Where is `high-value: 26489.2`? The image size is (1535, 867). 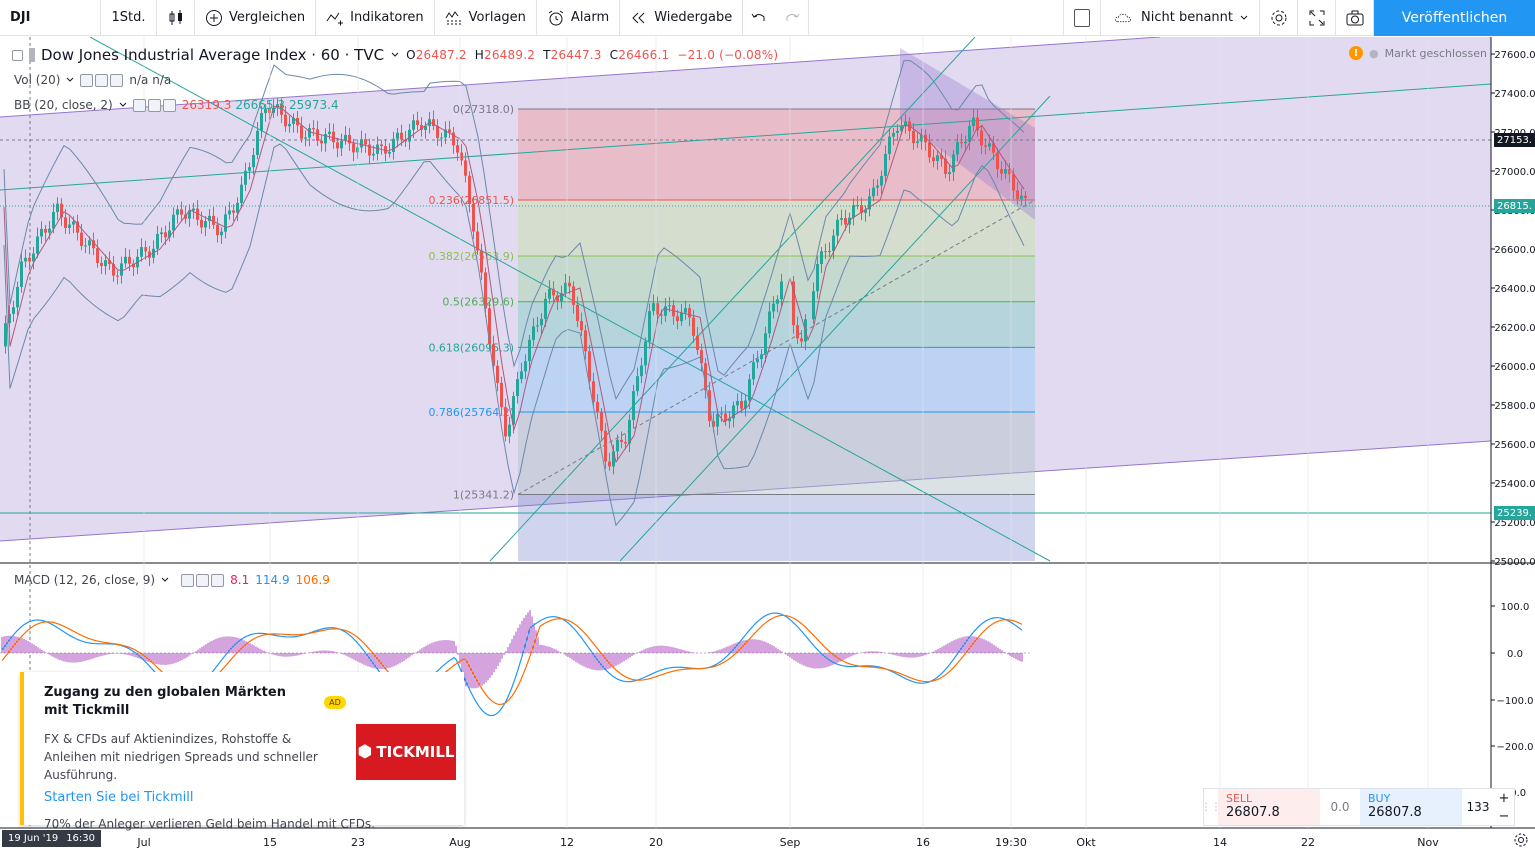
high-value: 26489.2 is located at coordinates (510, 55).